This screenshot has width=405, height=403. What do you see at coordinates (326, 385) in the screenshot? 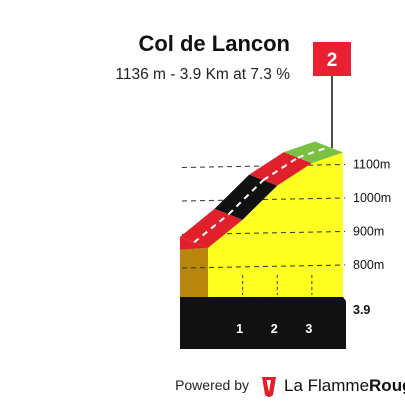
I see `brand-prefix: La Flamme` at bounding box center [326, 385].